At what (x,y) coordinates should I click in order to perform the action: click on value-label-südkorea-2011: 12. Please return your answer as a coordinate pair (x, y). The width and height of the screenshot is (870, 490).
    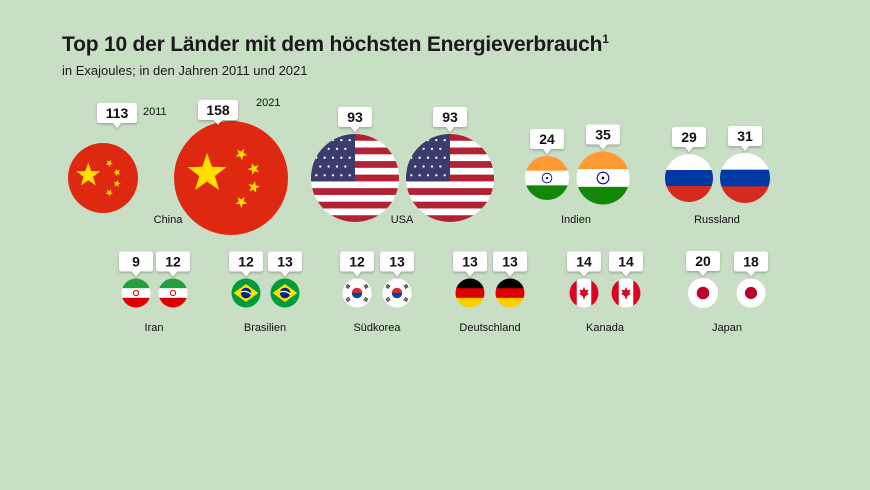
    Looking at the image, I should click on (357, 264).